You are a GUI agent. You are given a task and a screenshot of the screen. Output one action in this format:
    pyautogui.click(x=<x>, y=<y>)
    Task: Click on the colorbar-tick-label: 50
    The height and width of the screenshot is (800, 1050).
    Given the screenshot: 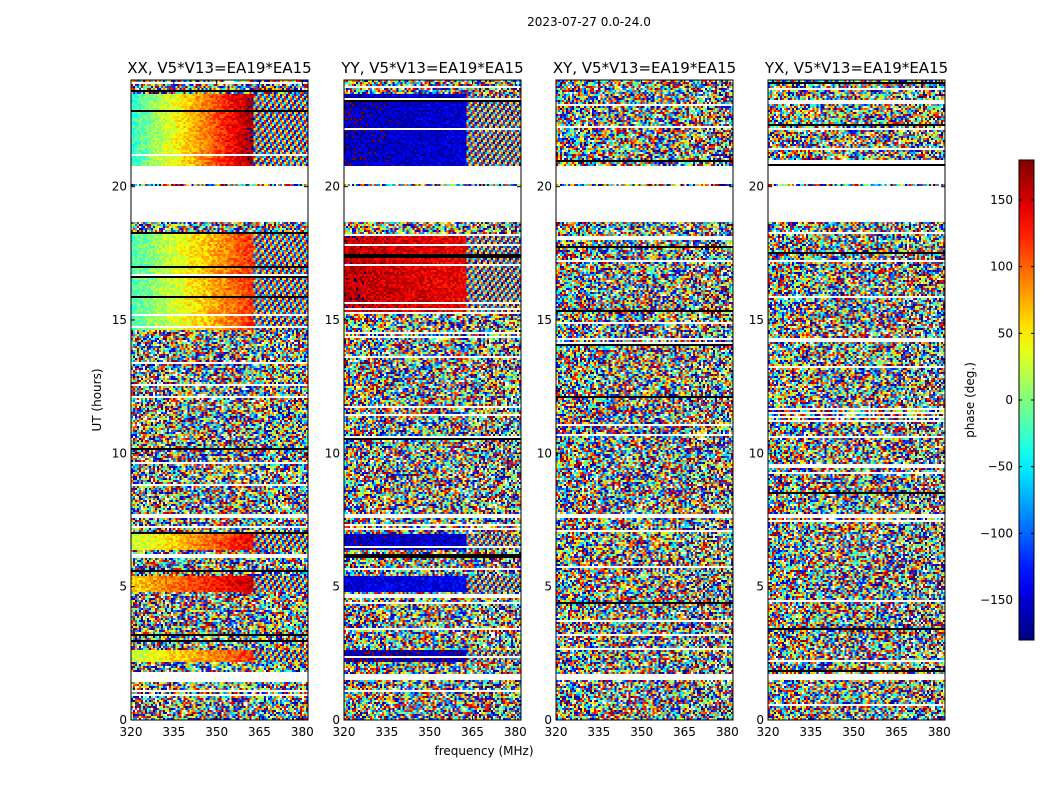 What is the action you would take?
    pyautogui.click(x=1005, y=333)
    